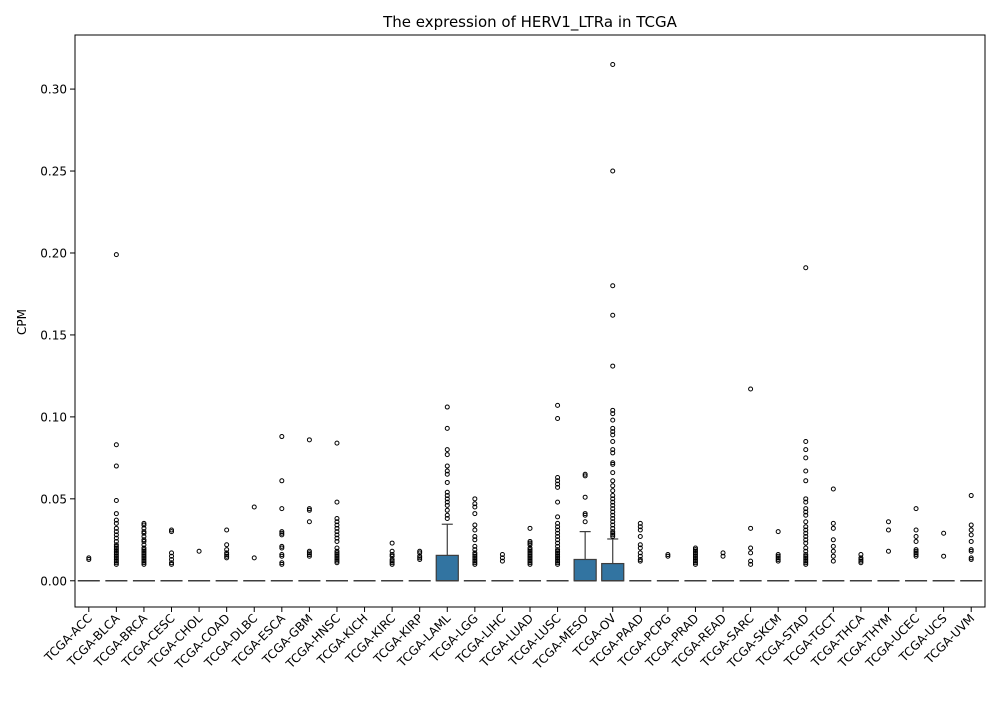  What do you see at coordinates (57, 335) in the screenshot?
I see `y-axis: 0.00 0.05 0.10 0.15 0.20 0.25 0.30` at bounding box center [57, 335].